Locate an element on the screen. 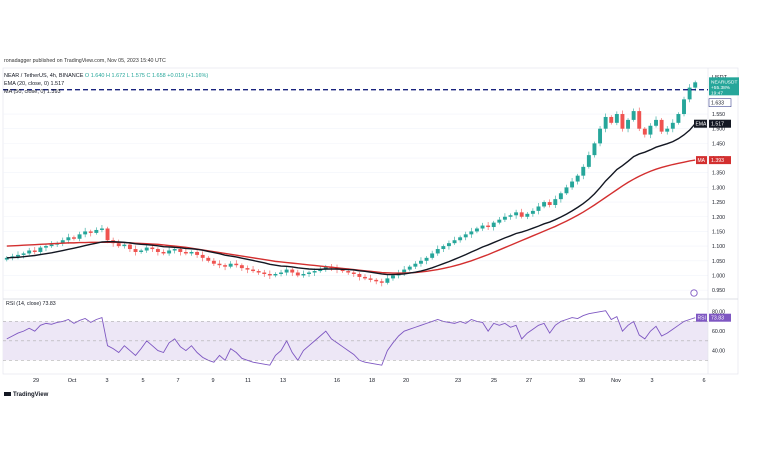 The image size is (768, 463). ema-value-bg is located at coordinates (720, 123).